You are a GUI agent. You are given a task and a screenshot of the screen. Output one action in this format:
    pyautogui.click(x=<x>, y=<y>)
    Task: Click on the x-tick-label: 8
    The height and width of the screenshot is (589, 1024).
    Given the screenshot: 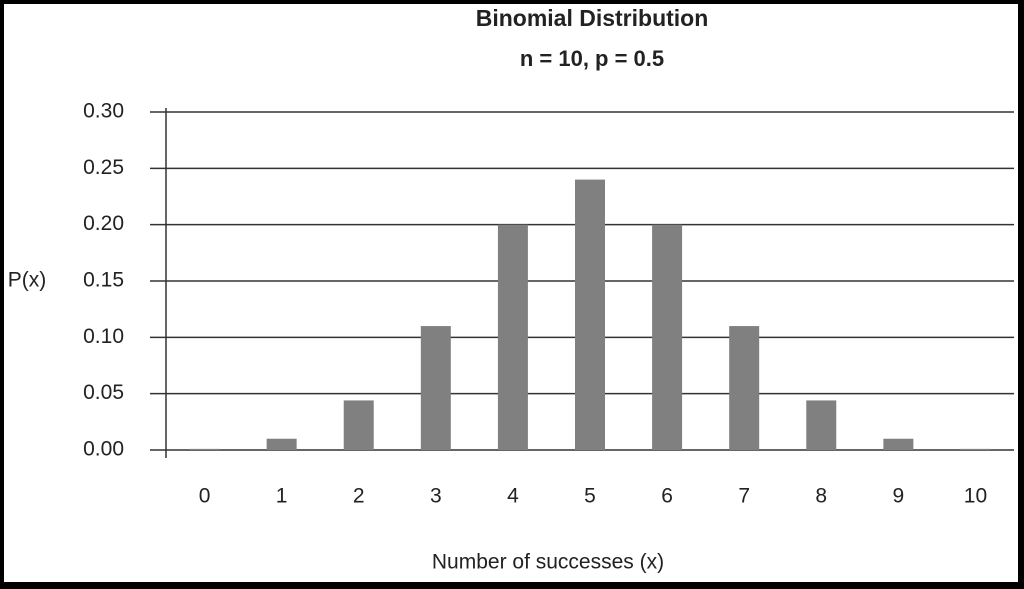 What is the action you would take?
    pyautogui.click(x=821, y=496)
    